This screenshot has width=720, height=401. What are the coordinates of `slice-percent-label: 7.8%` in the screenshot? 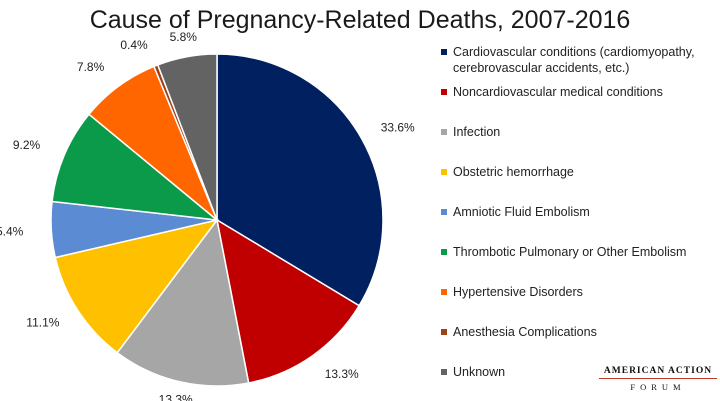 It's located at (91, 67).